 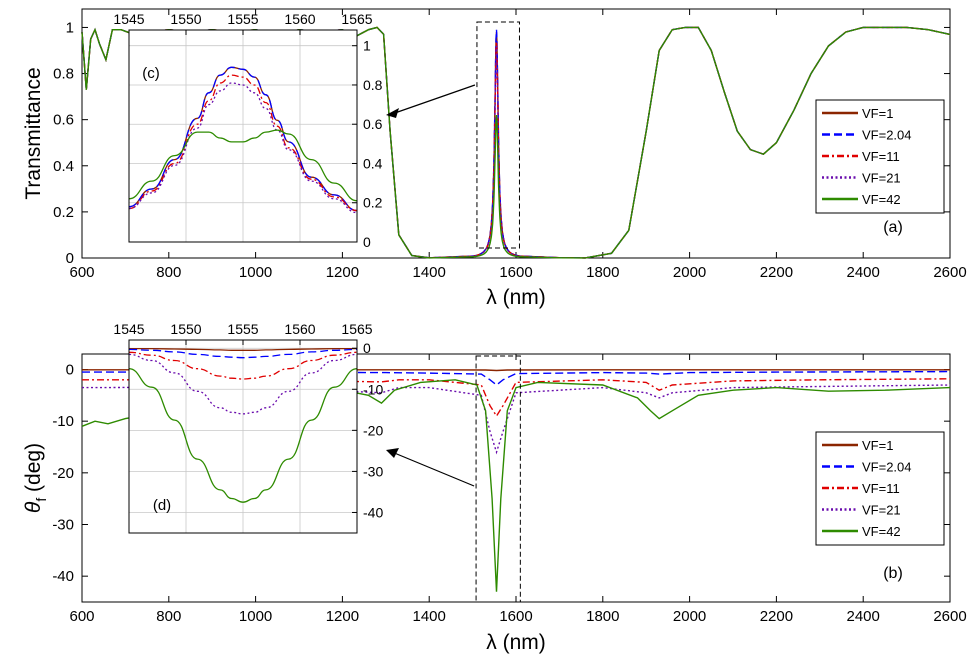 I want to click on y-axis-label: Transmittance, so click(x=33, y=133).